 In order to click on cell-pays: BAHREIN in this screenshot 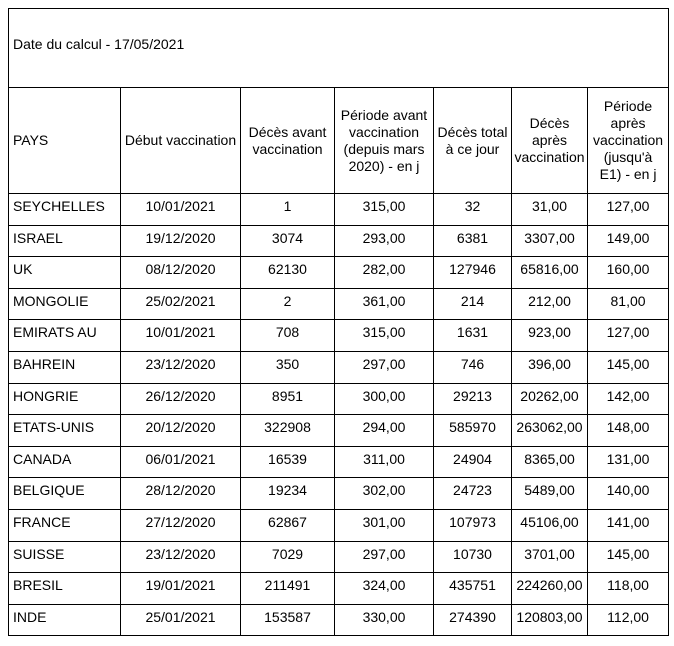, I will do `click(64, 367)`.